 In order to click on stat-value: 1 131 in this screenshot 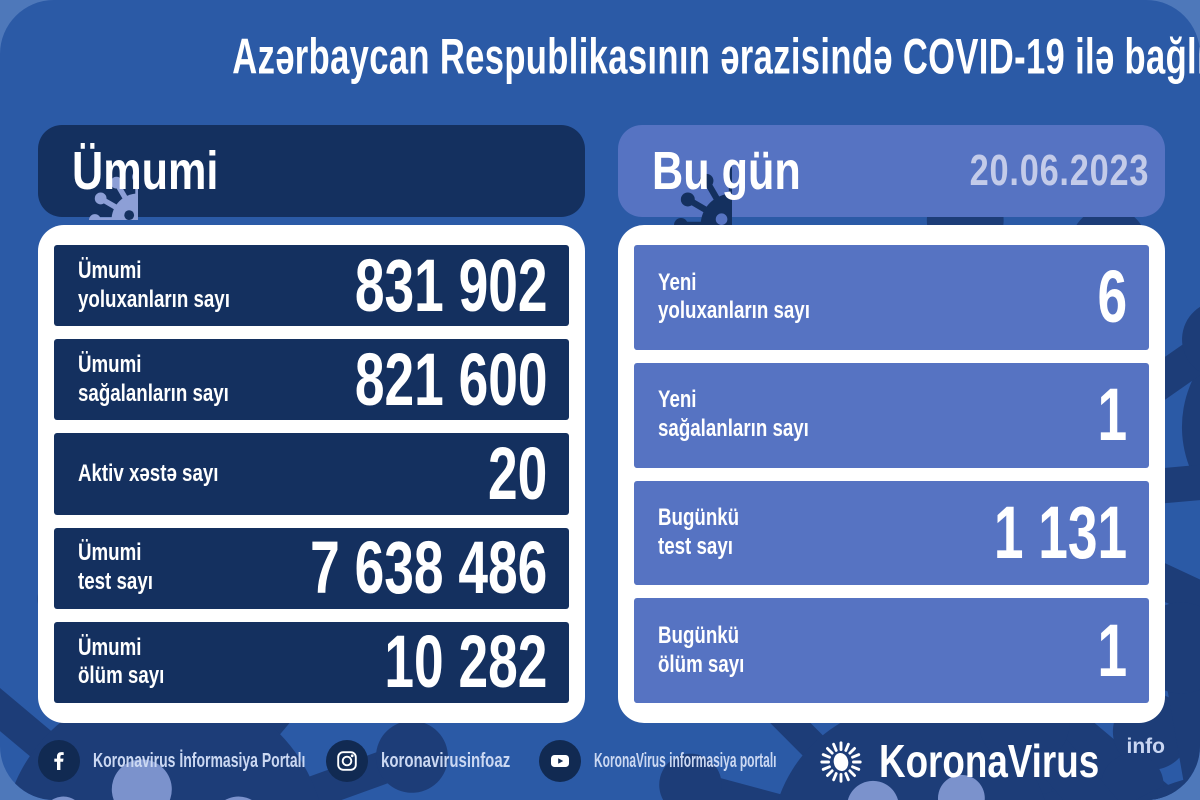, I will do `click(1060, 532)`.